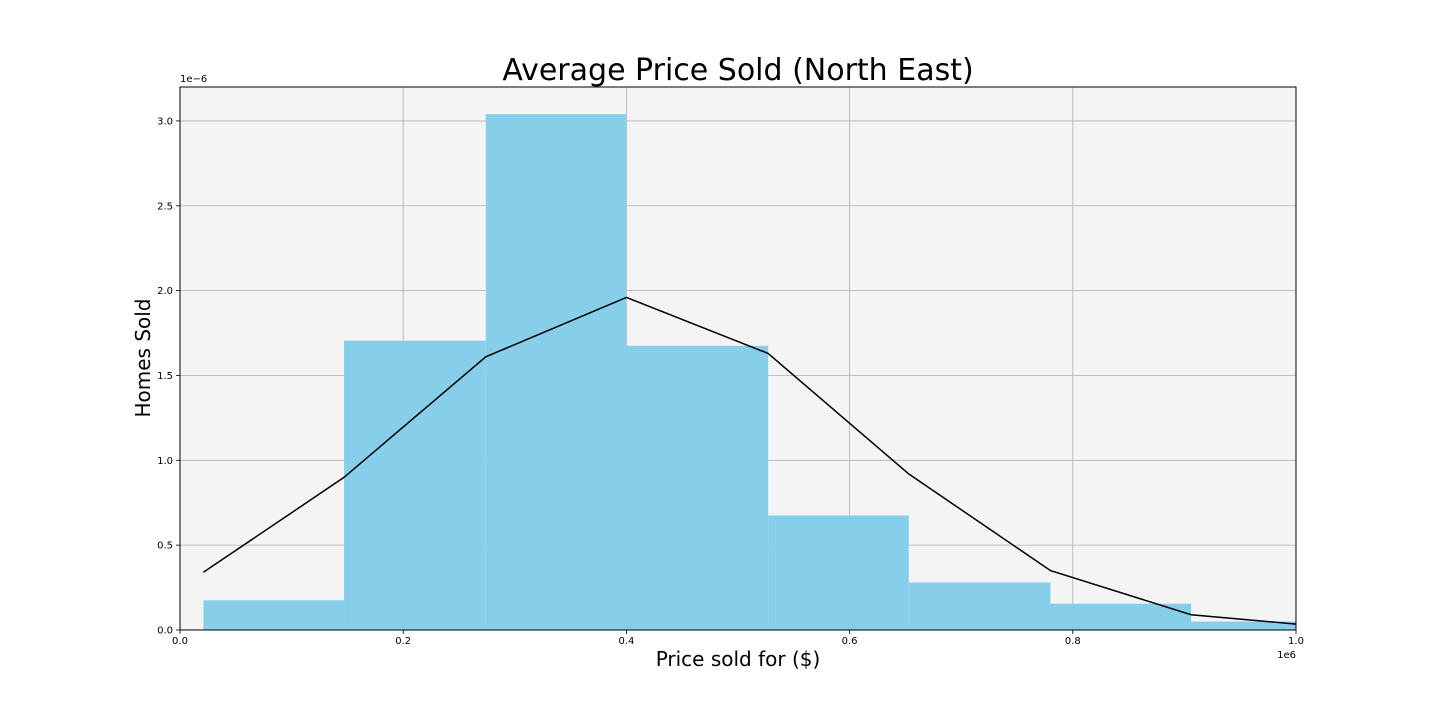 The height and width of the screenshot is (720, 1440). Describe the element at coordinates (403, 641) in the screenshot. I see `x-tick-label: 0.2` at that location.